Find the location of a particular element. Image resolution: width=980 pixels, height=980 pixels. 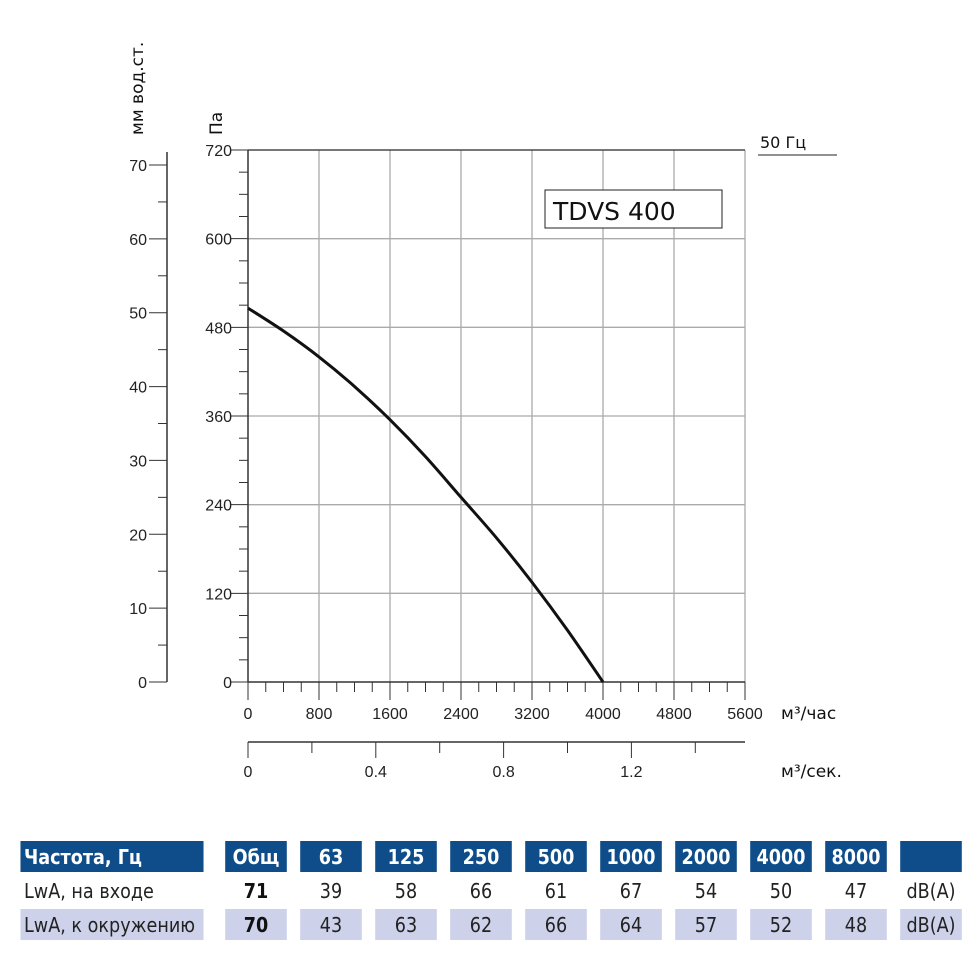

unit-cell is located at coordinates (931, 856).